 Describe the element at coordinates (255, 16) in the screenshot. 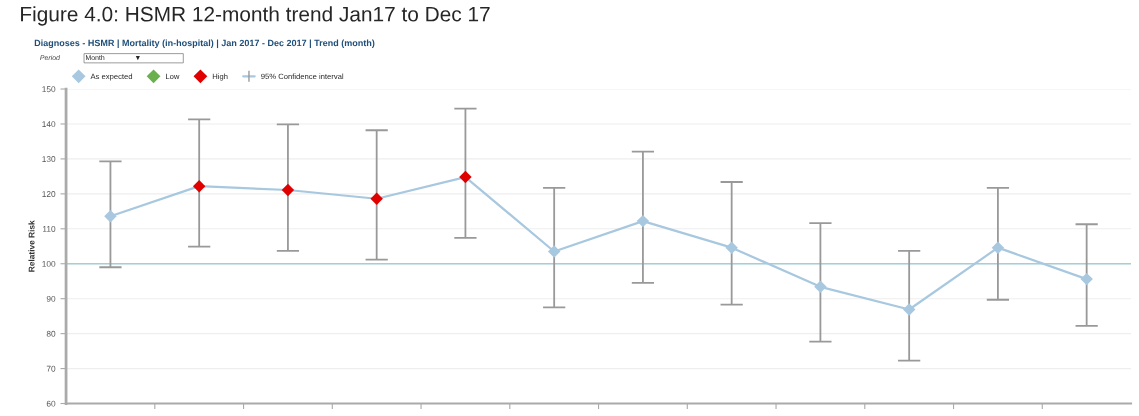

I see `chart-title: Figure 4.0: HSMR 12-month trend Jan17 to Dec 17` at that location.